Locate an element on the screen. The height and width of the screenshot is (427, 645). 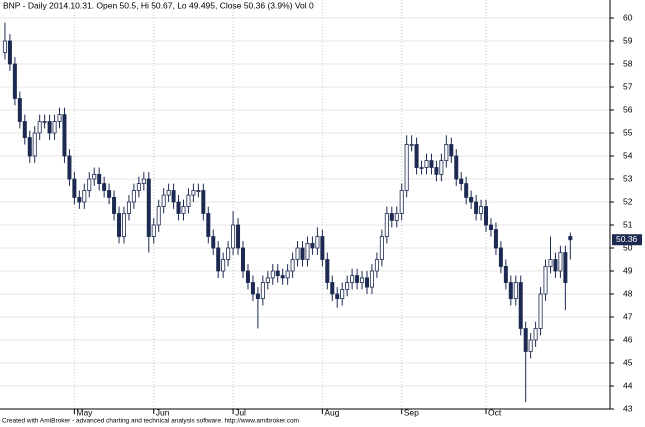
y-tick-label: 51 is located at coordinates (628, 224).